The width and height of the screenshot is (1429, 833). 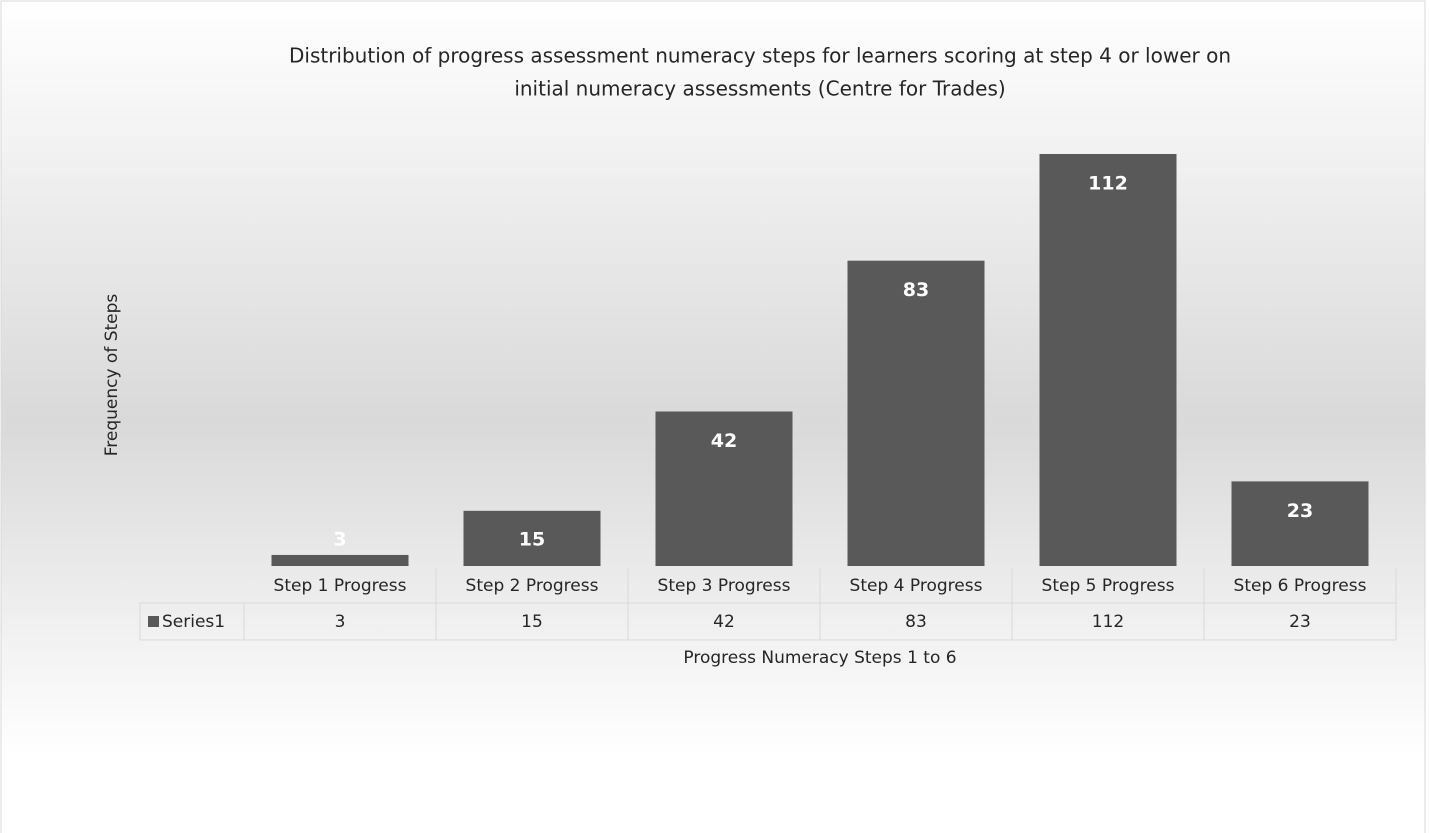 I want to click on data-label: 83, so click(x=916, y=290).